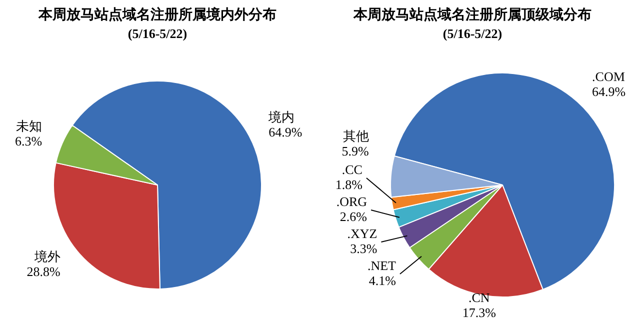  I want to click on slice-label: 境内, so click(281, 116).